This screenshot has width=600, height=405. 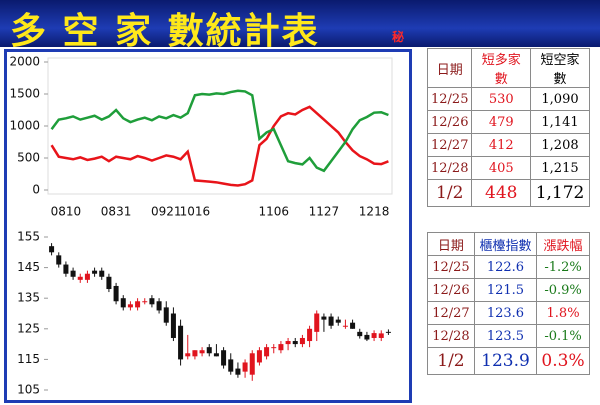 What do you see at coordinates (36, 190) in the screenshot?
I see `y-tick-label: 0` at bounding box center [36, 190].